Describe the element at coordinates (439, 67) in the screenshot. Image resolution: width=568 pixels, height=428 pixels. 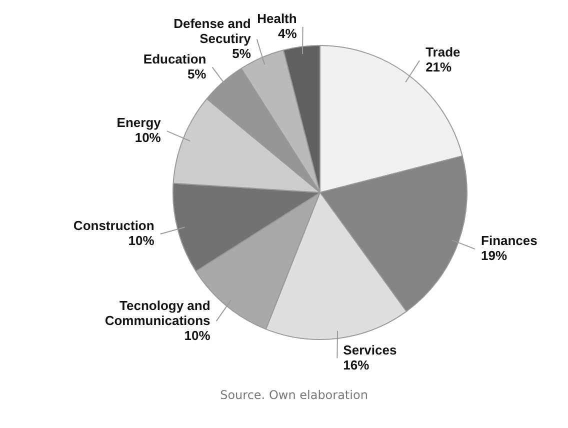
I see `data-label: 21%` at that location.